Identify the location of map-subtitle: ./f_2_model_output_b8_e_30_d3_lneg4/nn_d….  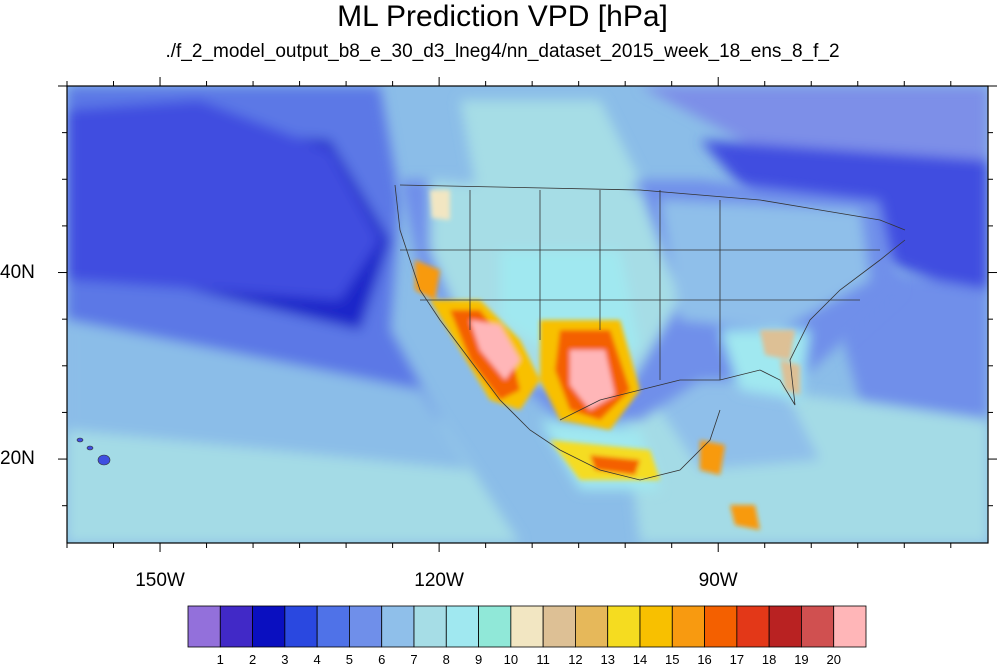
(502, 51).